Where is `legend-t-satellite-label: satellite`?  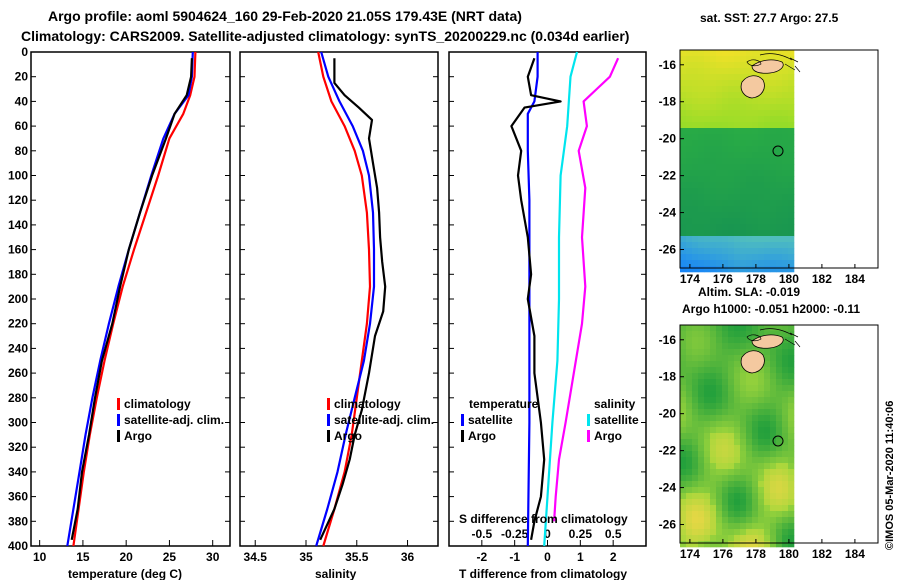 legend-t-satellite-label: satellite is located at coordinates (490, 420).